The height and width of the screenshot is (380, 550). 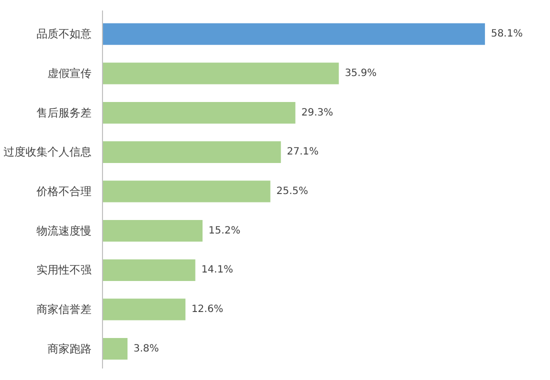 What do you see at coordinates (64, 191) in the screenshot?
I see `y-tick-label: 价格不合理` at bounding box center [64, 191].